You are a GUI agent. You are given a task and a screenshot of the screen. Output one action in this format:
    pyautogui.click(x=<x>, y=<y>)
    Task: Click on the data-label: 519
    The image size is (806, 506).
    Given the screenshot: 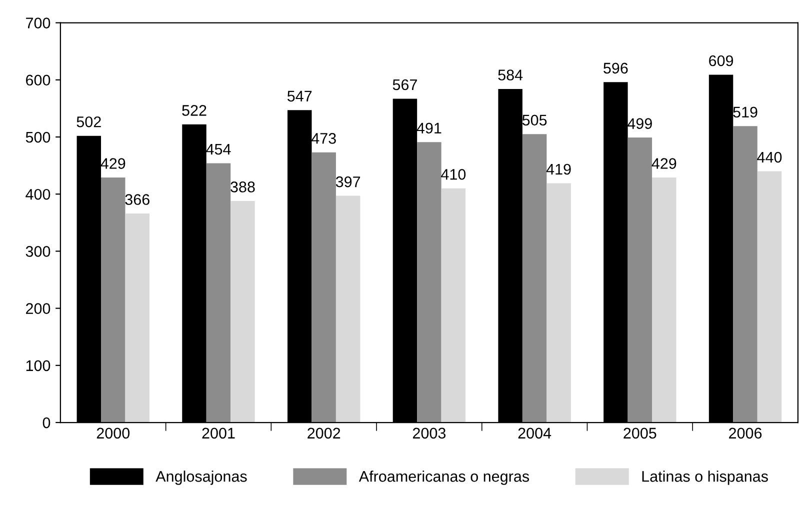 What is the action you would take?
    pyautogui.click(x=745, y=112)
    